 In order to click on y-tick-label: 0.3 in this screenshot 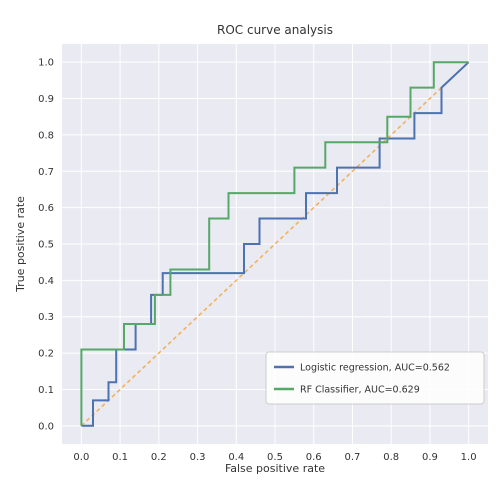, I will do `click(46, 317)`.